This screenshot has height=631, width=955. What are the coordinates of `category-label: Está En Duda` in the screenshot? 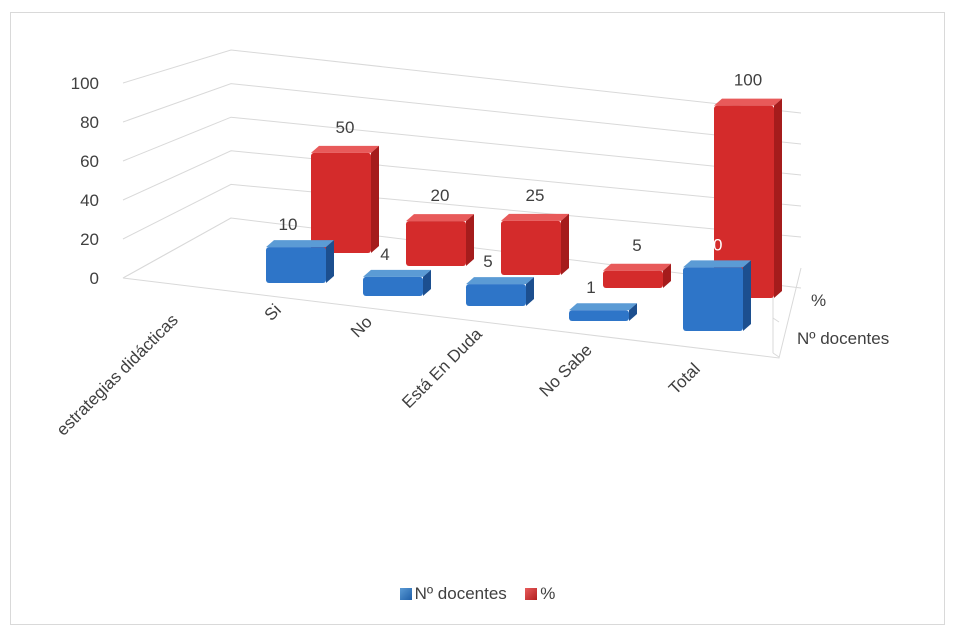 It's located at (442, 368).